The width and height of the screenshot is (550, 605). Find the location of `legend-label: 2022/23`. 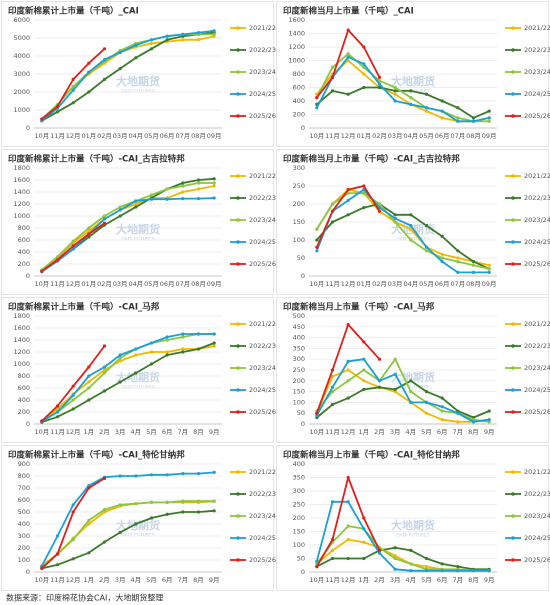

legend-label: 2022/23 is located at coordinates (537, 346).